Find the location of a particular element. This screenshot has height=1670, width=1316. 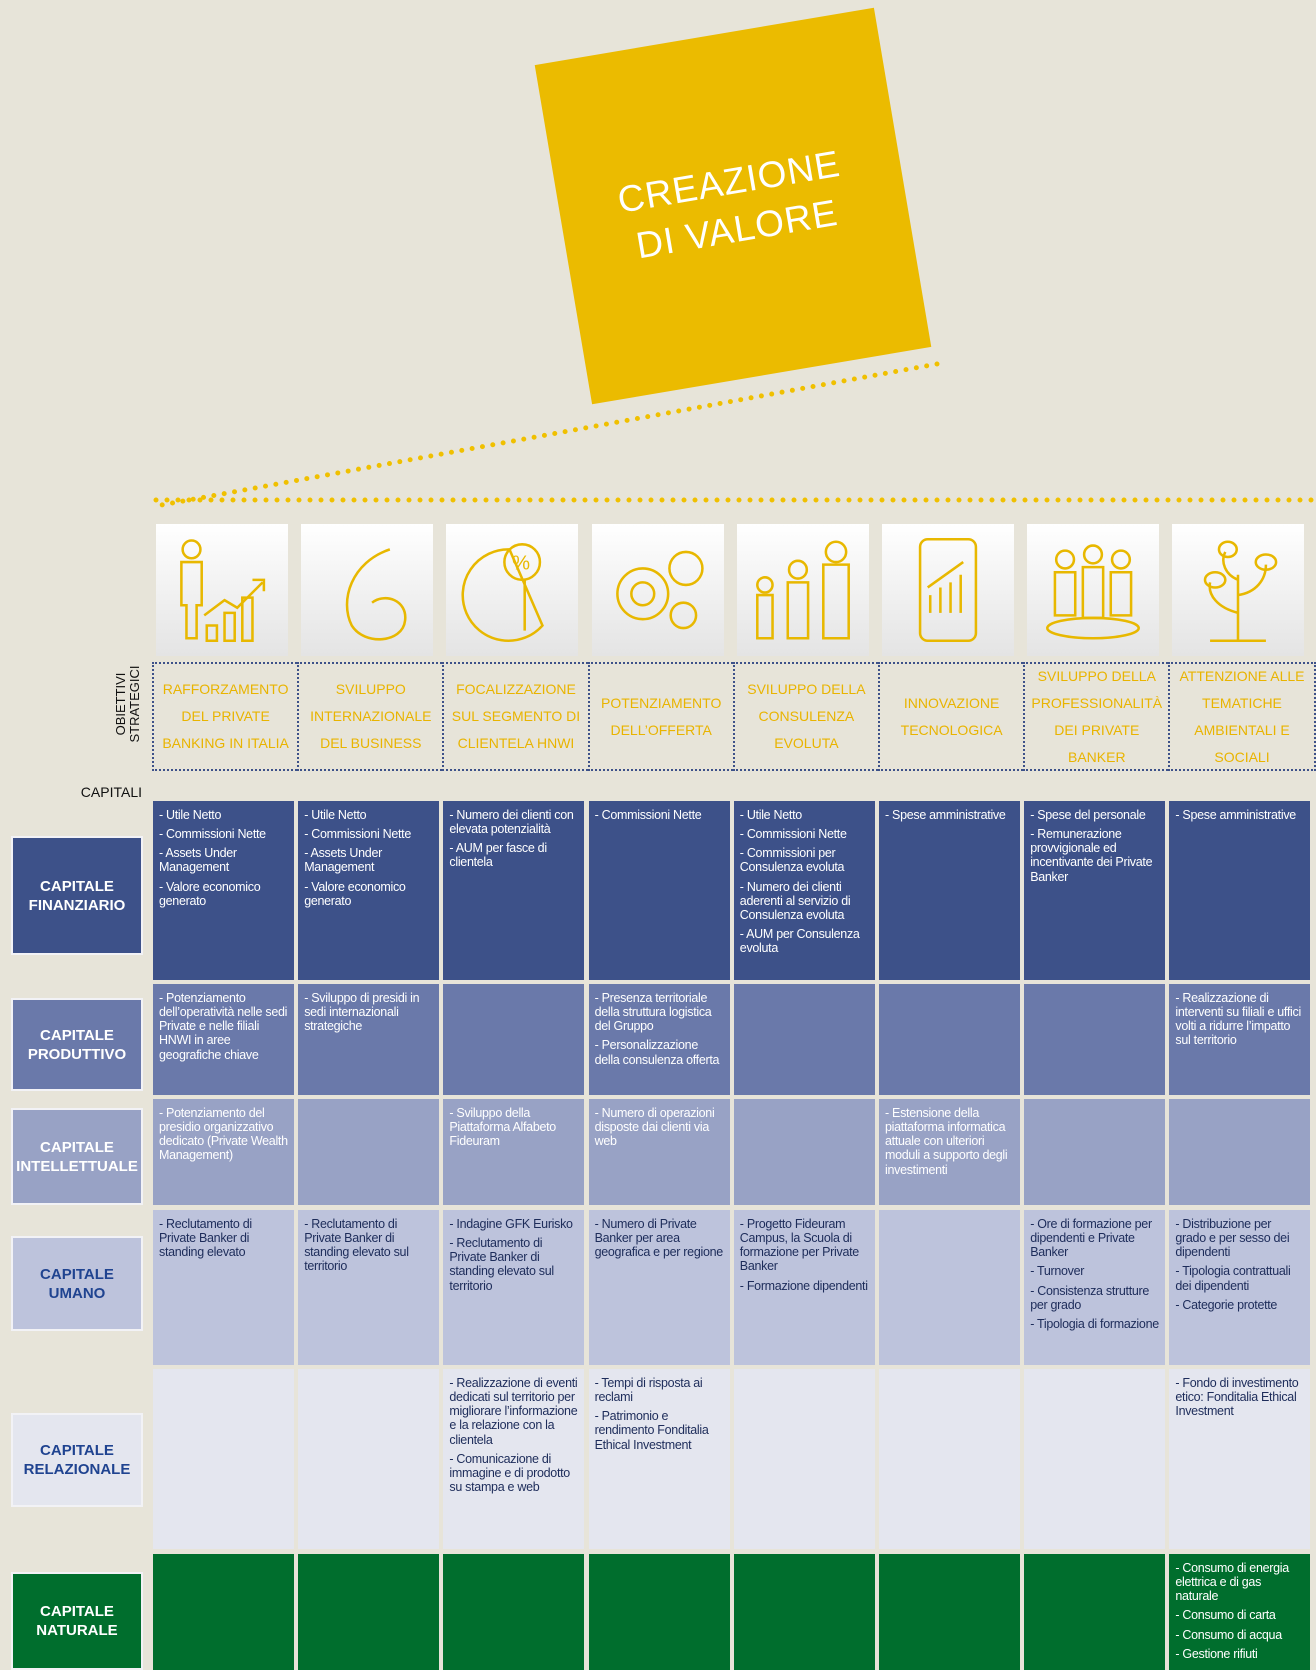

cell-item: - Indagine GFK Eurisko is located at coordinates (511, 1224).